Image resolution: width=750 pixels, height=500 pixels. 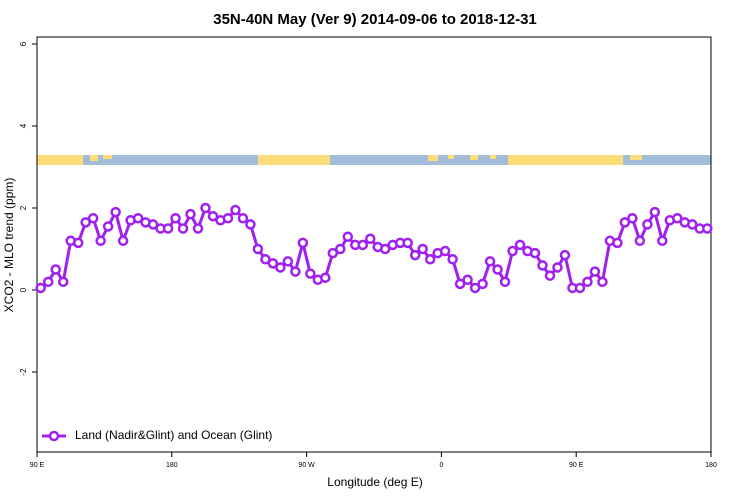 What do you see at coordinates (441, 465) in the screenshot?
I see `x-tick-label: 0` at bounding box center [441, 465].